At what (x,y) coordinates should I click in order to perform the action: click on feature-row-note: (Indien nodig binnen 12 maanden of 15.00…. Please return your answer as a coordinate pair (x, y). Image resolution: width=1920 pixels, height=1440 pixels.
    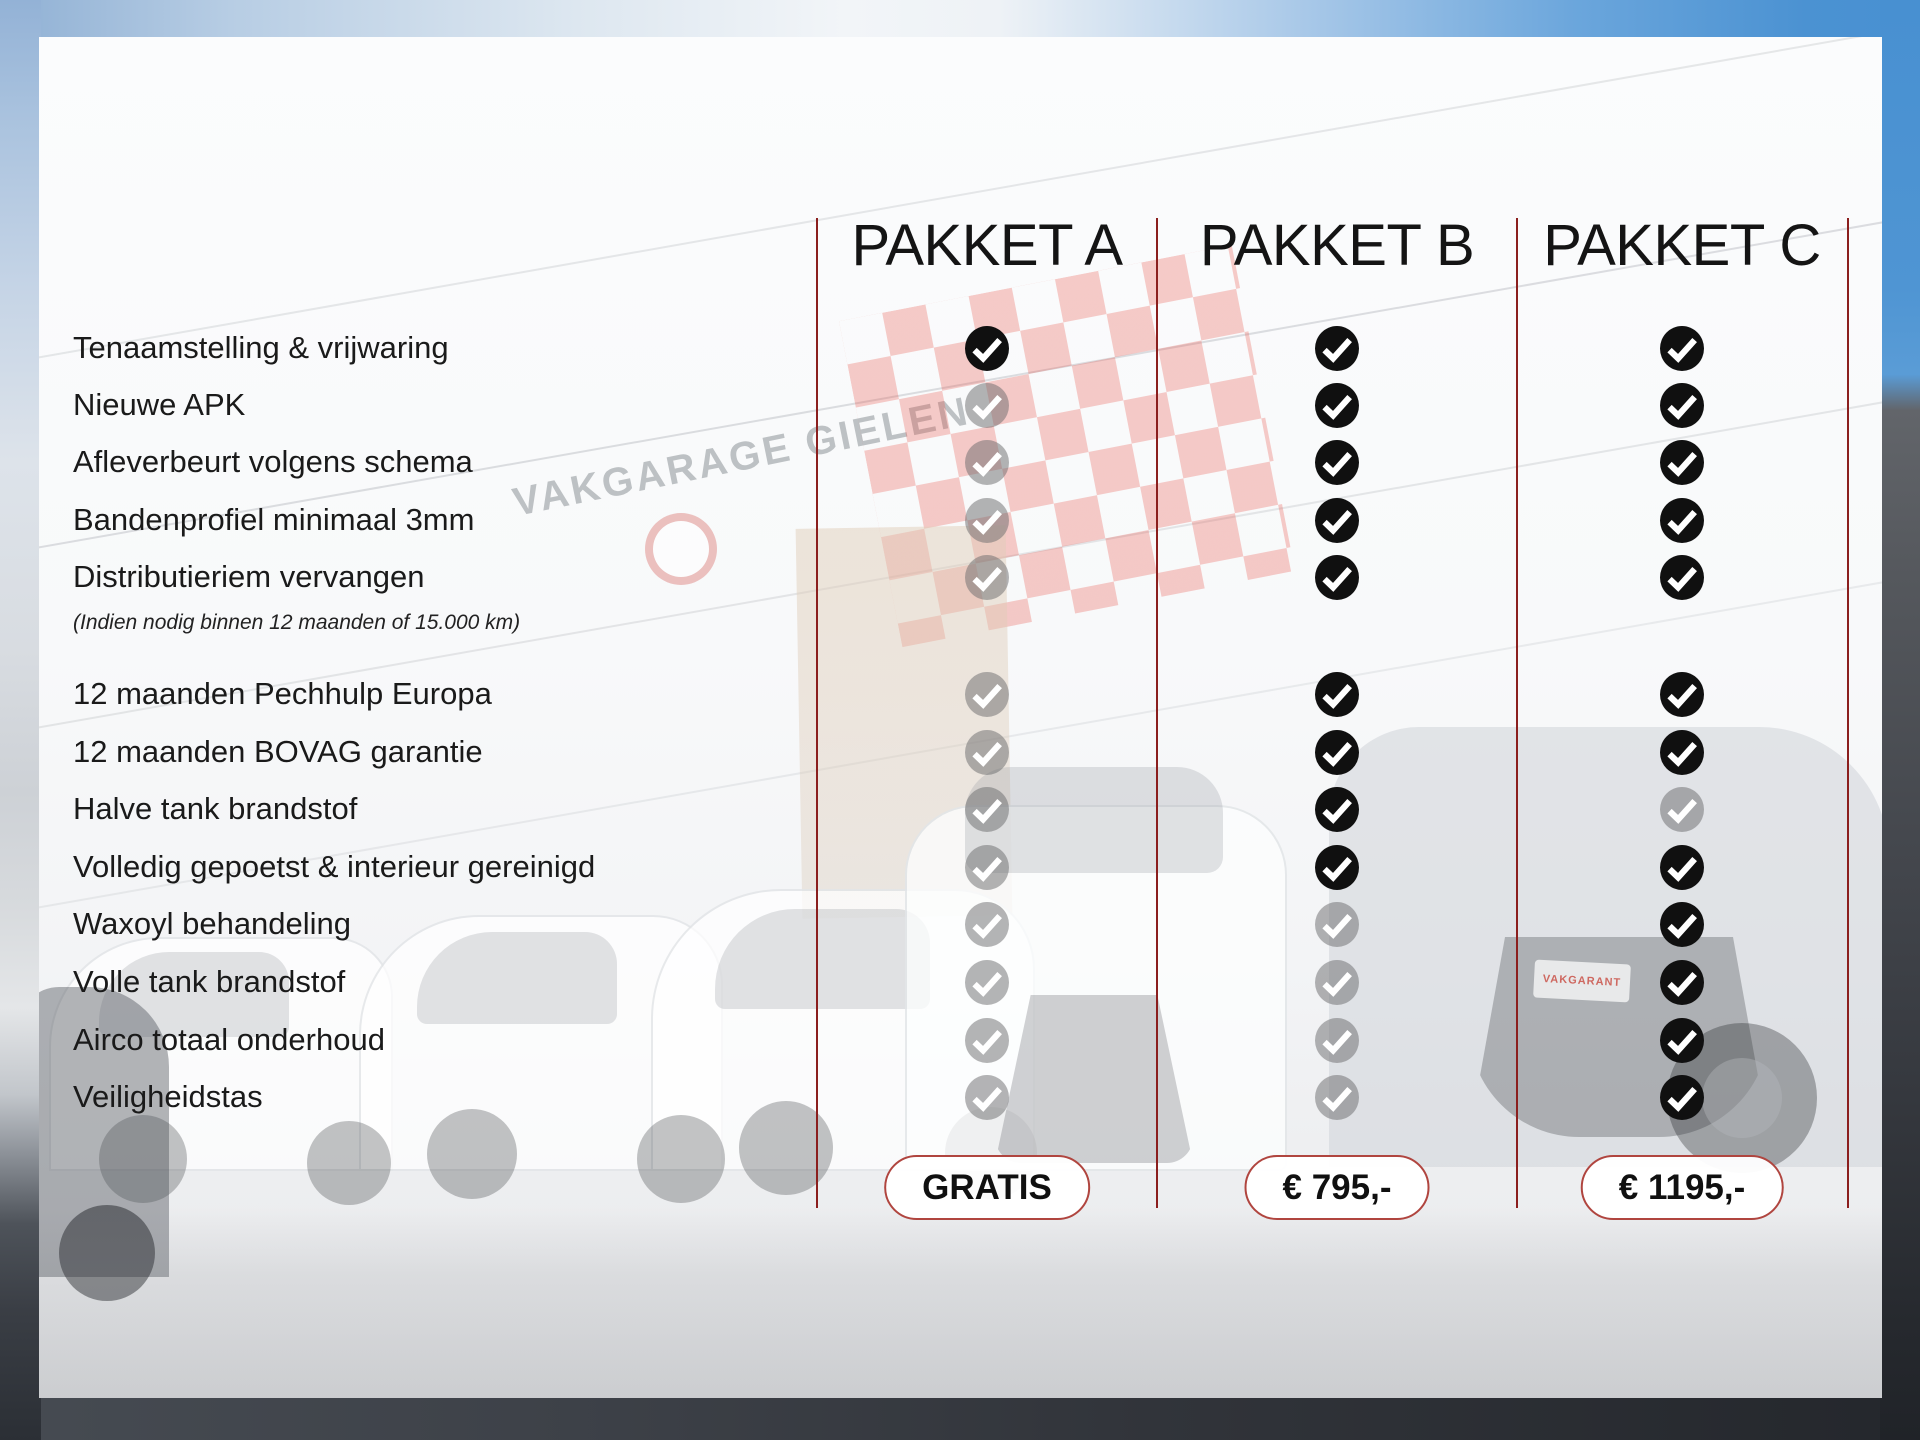
    Looking at the image, I should click on (297, 622).